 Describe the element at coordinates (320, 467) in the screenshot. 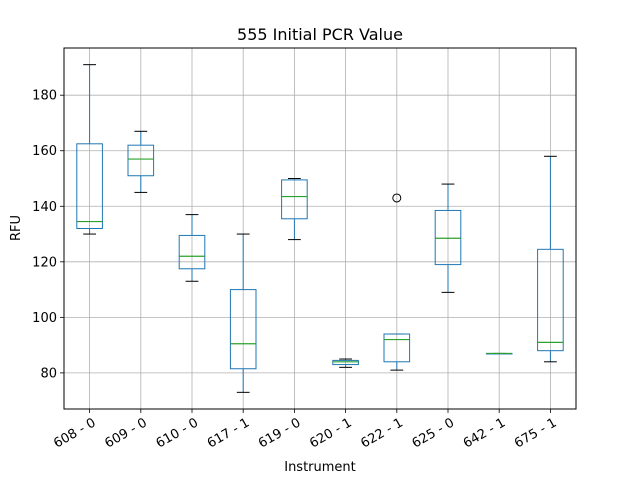

I see `x-axis-title: Instrument` at that location.